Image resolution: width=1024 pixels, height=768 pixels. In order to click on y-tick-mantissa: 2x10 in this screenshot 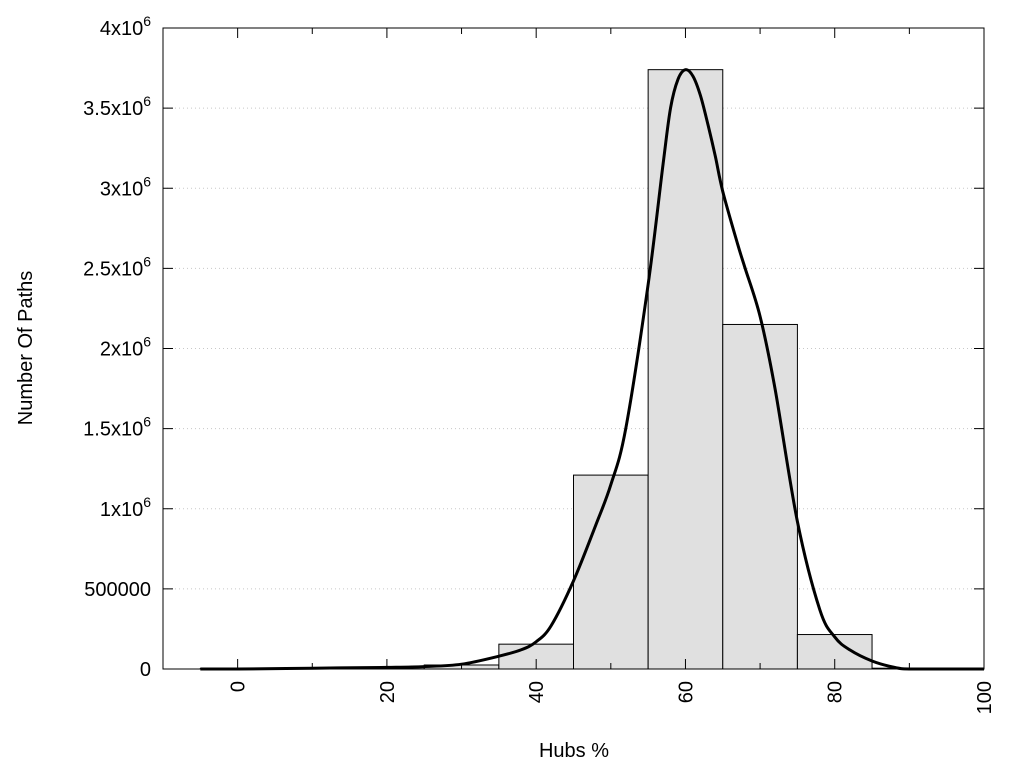, I will do `click(121, 350)`.